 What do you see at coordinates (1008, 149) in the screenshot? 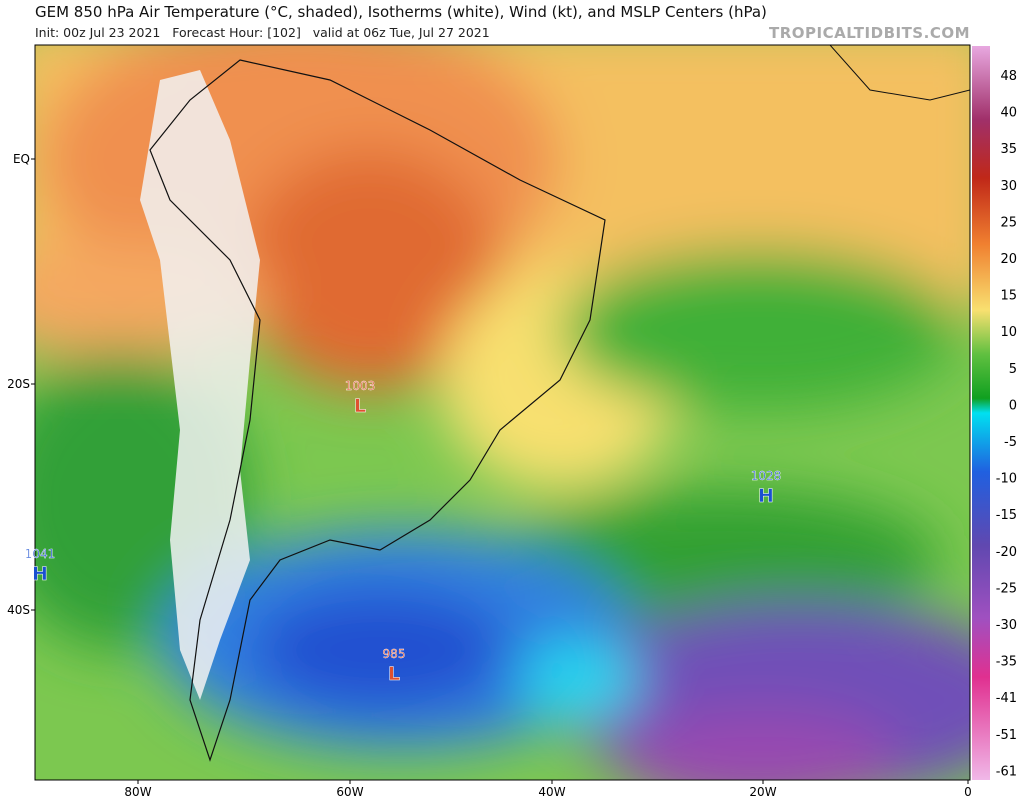
I see `colorbar-label: 35` at bounding box center [1008, 149].